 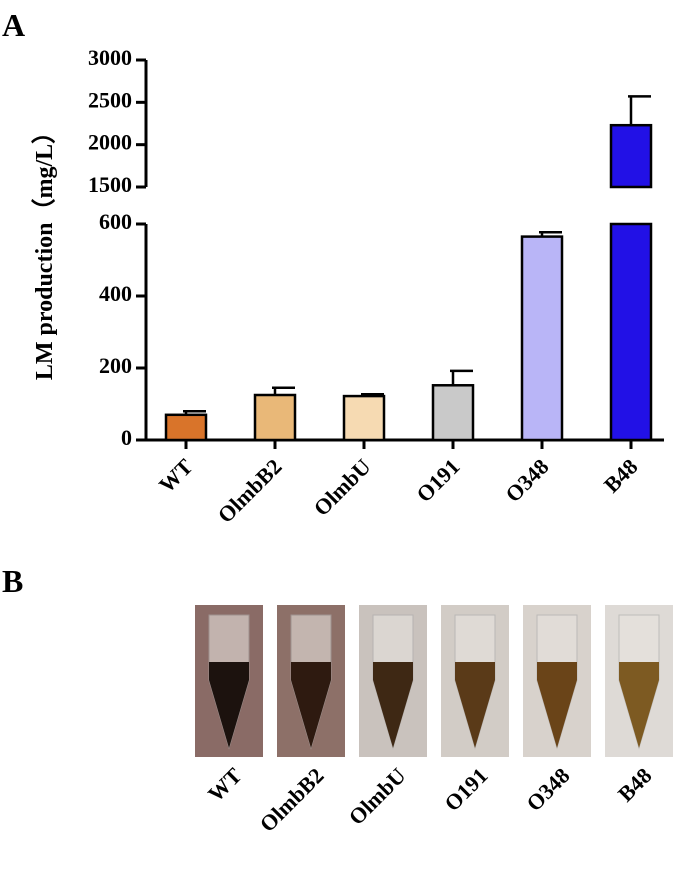 What do you see at coordinates (292, 800) in the screenshot?
I see `photo-label: OlmbB2` at bounding box center [292, 800].